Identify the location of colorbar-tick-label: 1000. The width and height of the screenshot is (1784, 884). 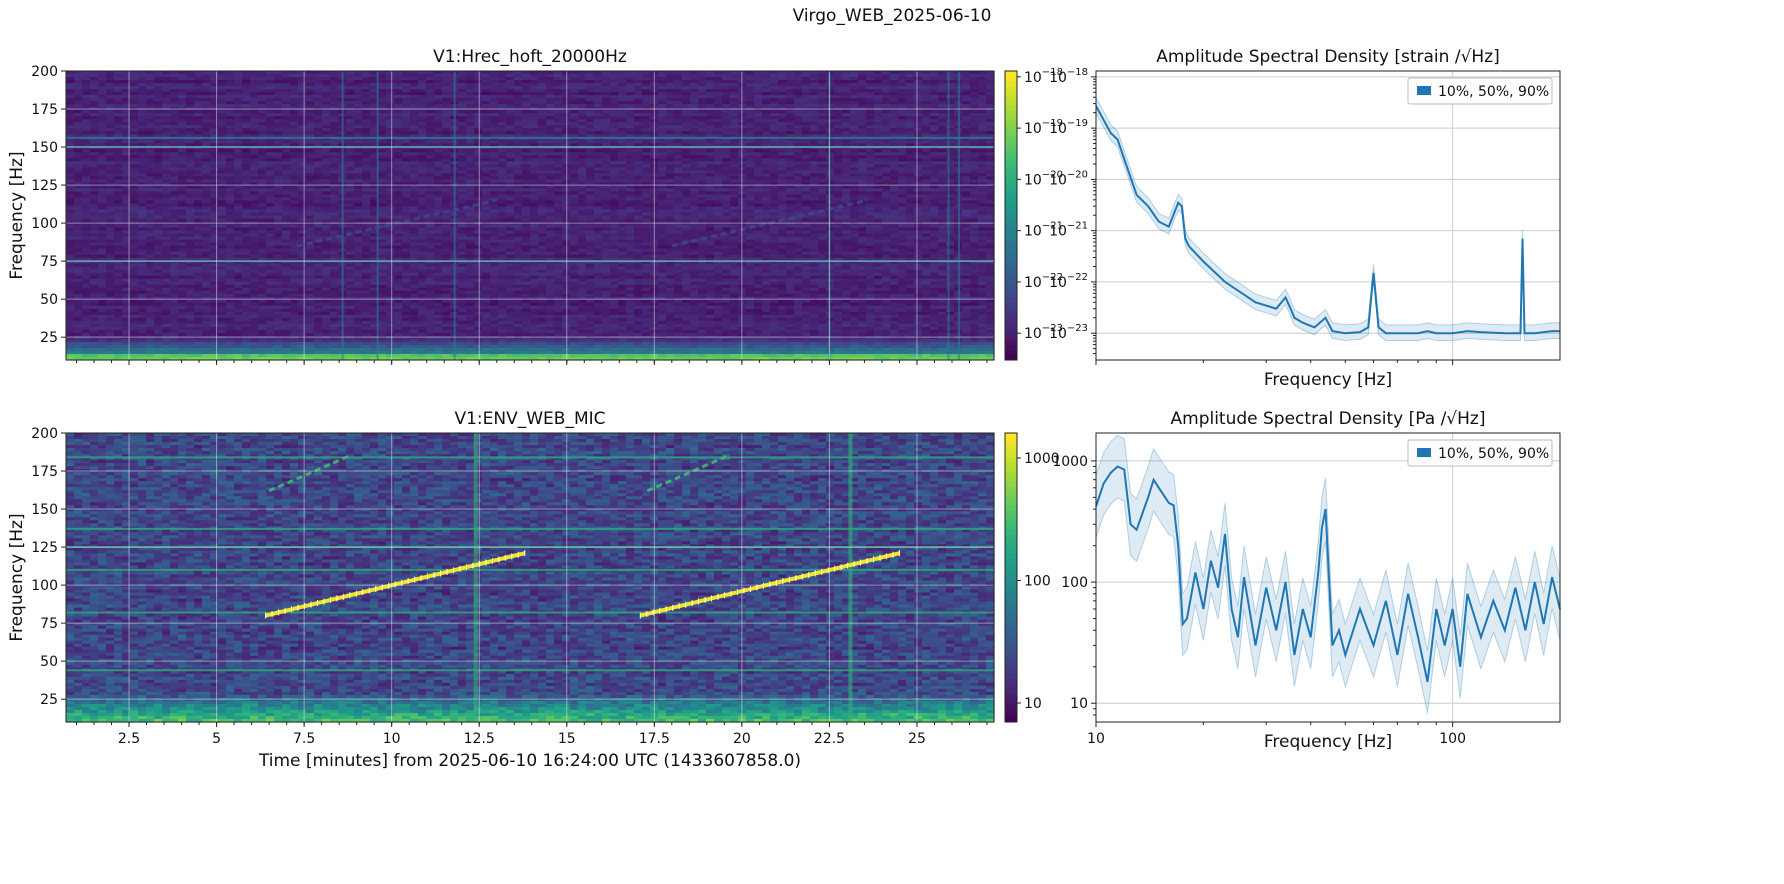
(1042, 459).